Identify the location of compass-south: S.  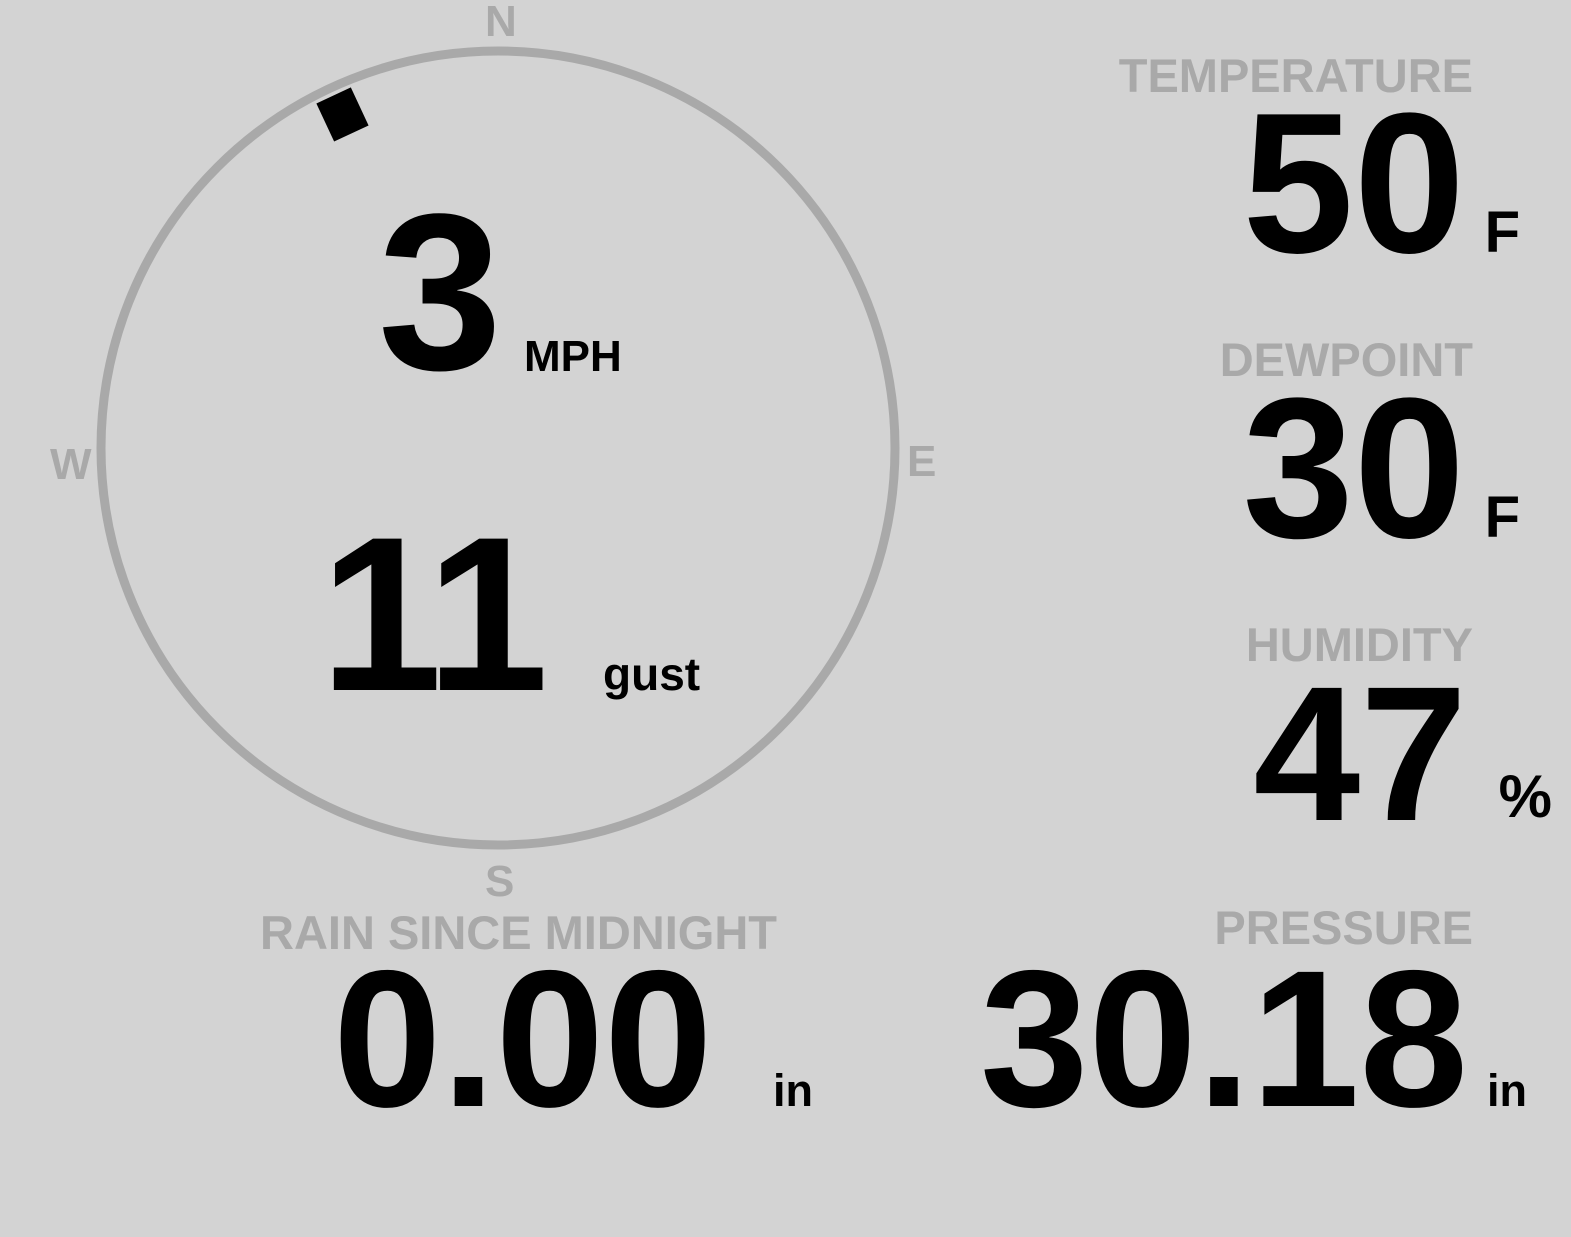
(500, 881).